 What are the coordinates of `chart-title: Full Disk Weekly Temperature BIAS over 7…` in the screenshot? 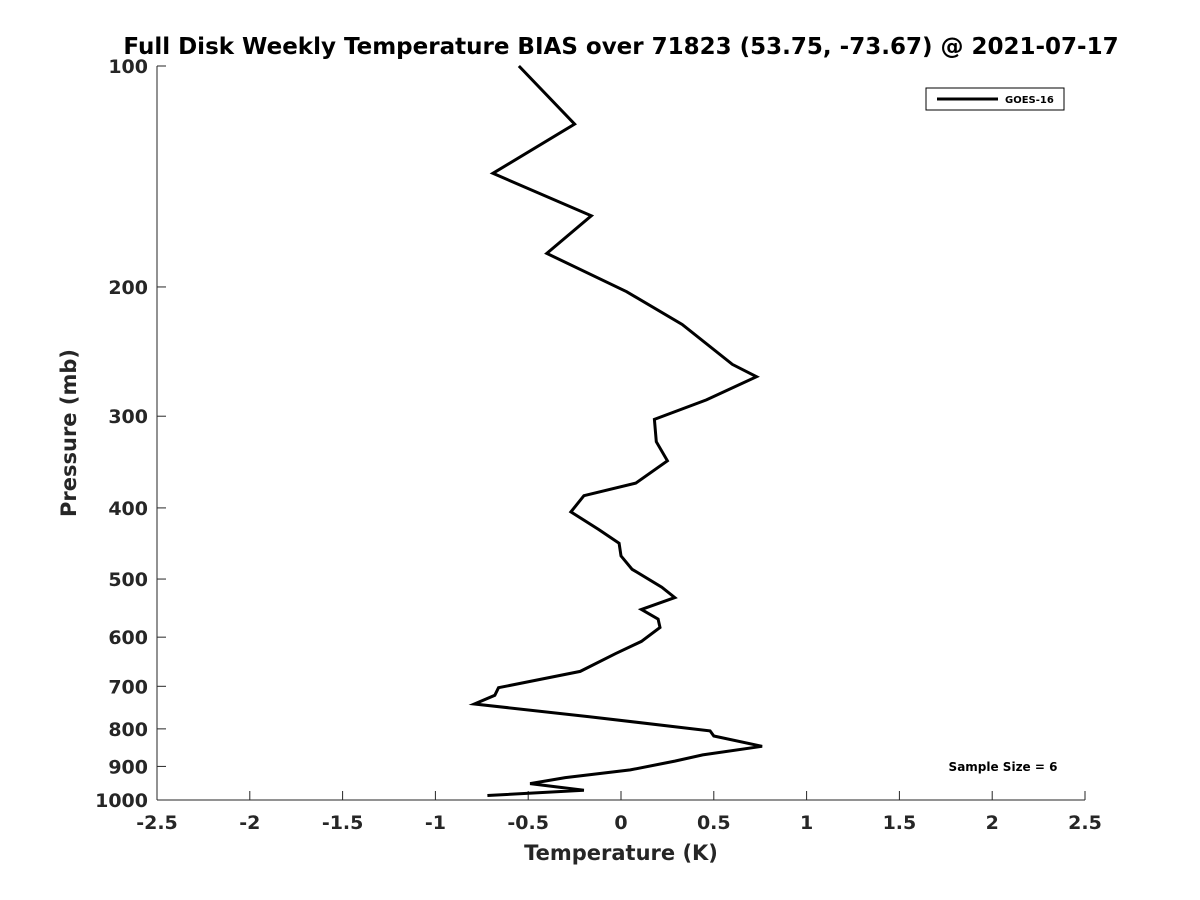 It's located at (620, 47).